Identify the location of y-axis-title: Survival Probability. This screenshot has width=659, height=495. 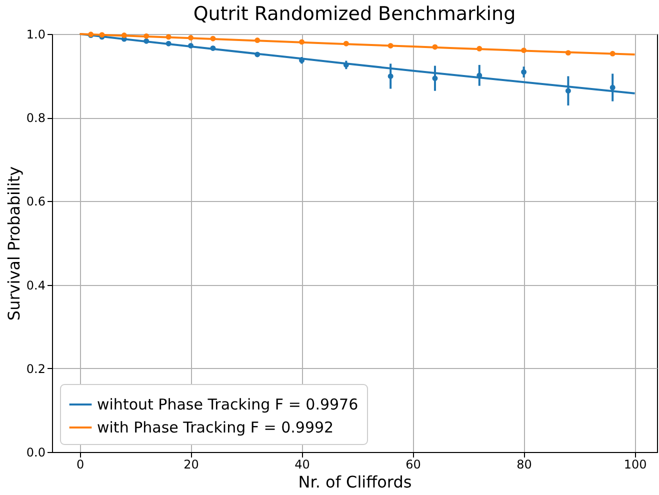
(14, 243).